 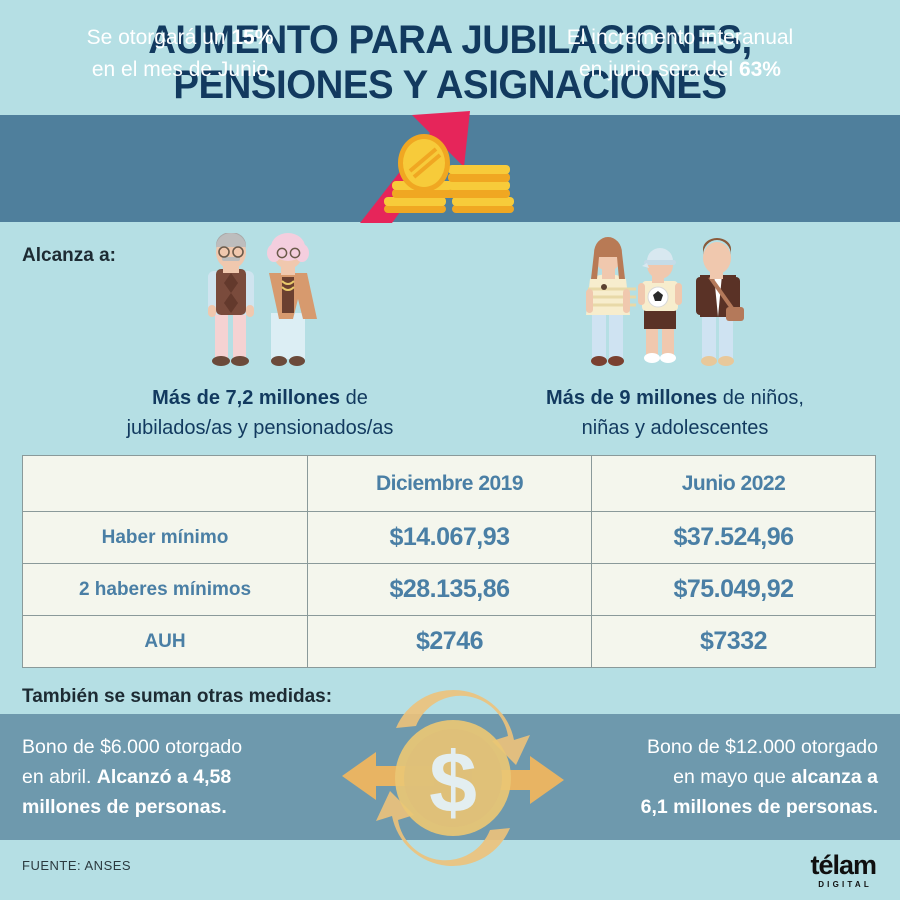 What do you see at coordinates (760, 398) in the screenshot?
I see `children-rest: de niños,` at bounding box center [760, 398].